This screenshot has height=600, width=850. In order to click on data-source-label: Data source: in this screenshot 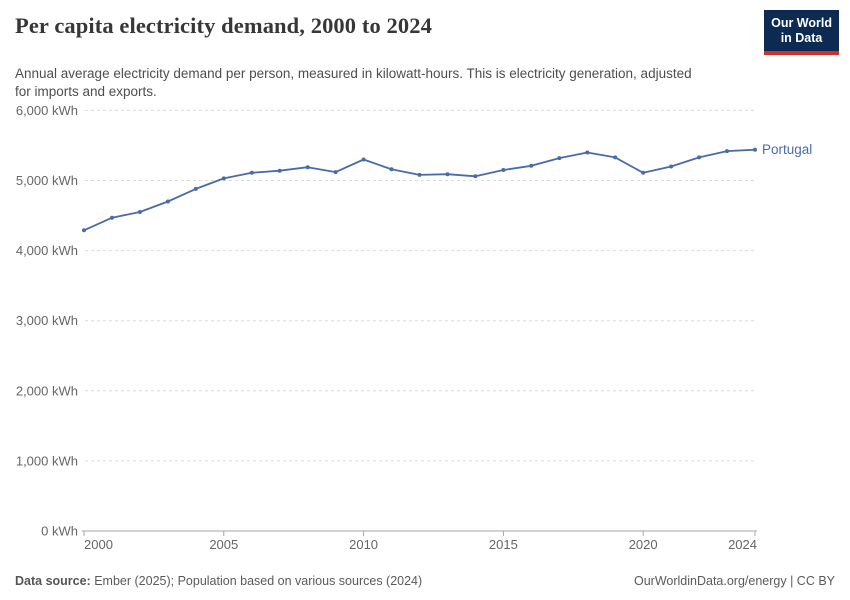, I will do `click(53, 581)`.